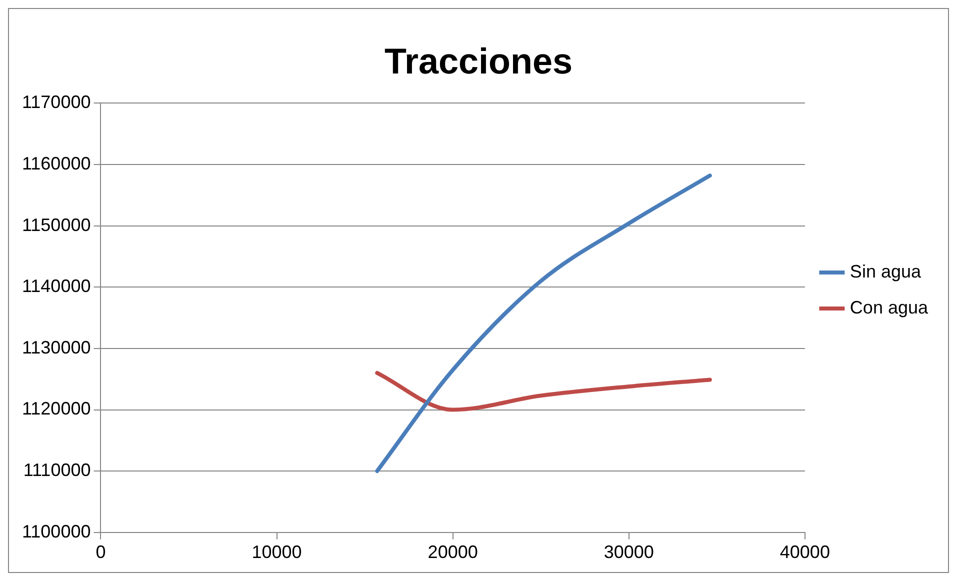  Describe the element at coordinates (453, 552) in the screenshot. I see `x-tick-label: 20000` at that location.